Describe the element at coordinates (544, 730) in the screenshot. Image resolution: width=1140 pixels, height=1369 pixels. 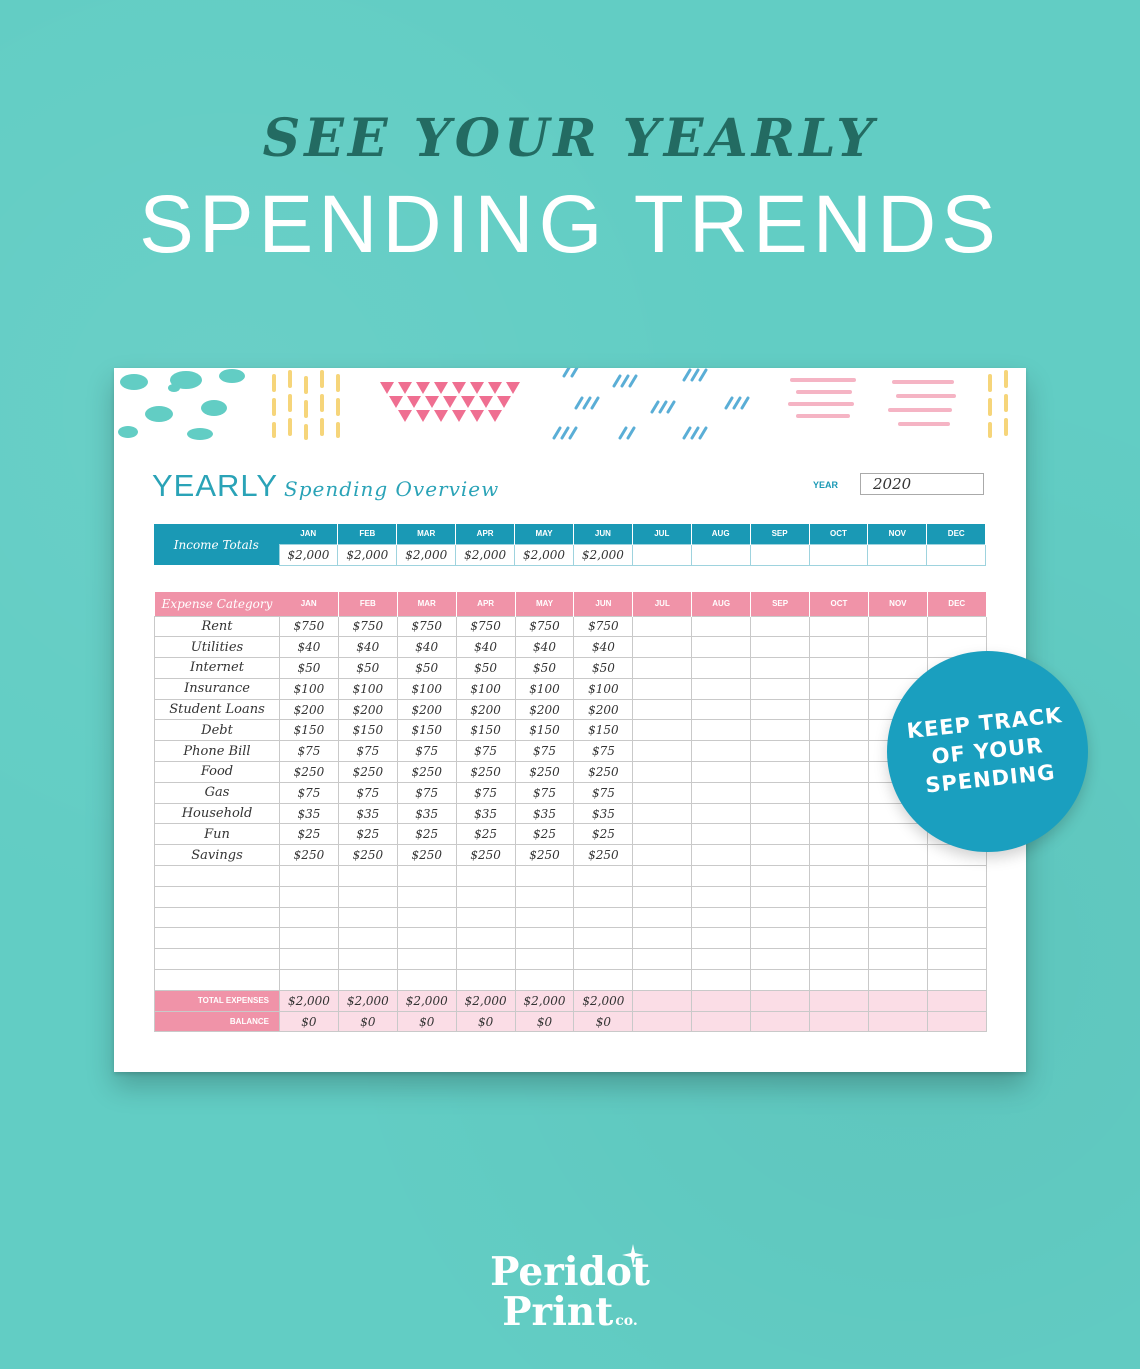
I see `expense-value-cell: $150` at that location.